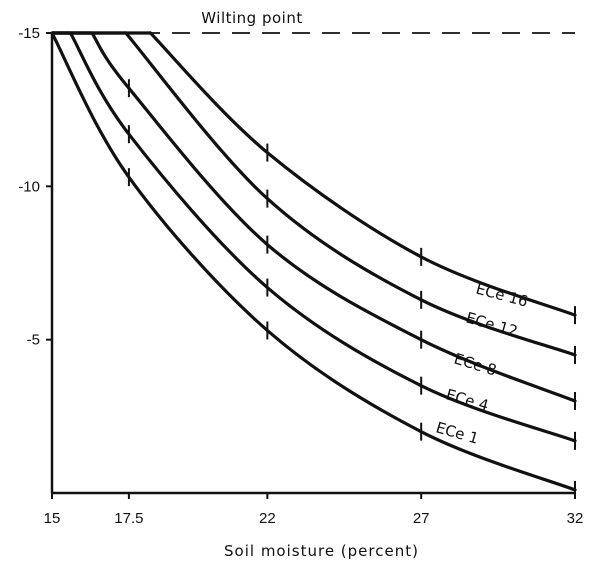 The width and height of the screenshot is (600, 565). What do you see at coordinates (502, 295) in the screenshot?
I see `series-label: ECe 16` at bounding box center [502, 295].